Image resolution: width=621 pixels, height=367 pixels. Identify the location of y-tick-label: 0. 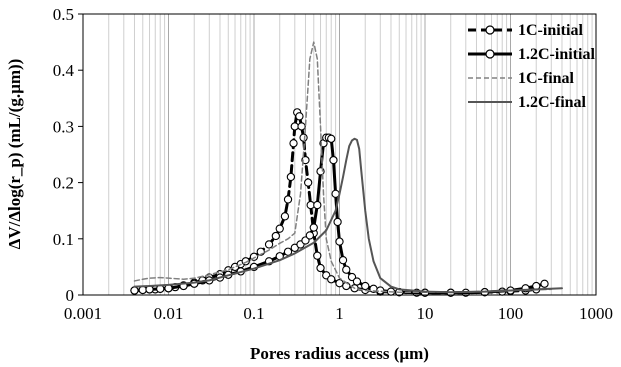
(70, 295).